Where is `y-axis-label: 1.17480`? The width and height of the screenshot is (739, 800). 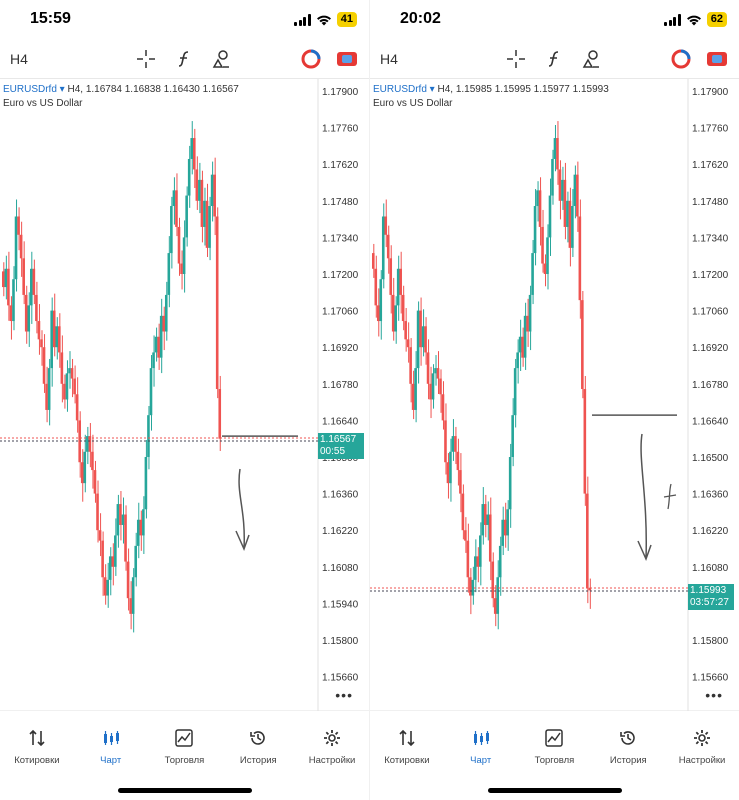 y-axis-label: 1.17480 is located at coordinates (340, 202).